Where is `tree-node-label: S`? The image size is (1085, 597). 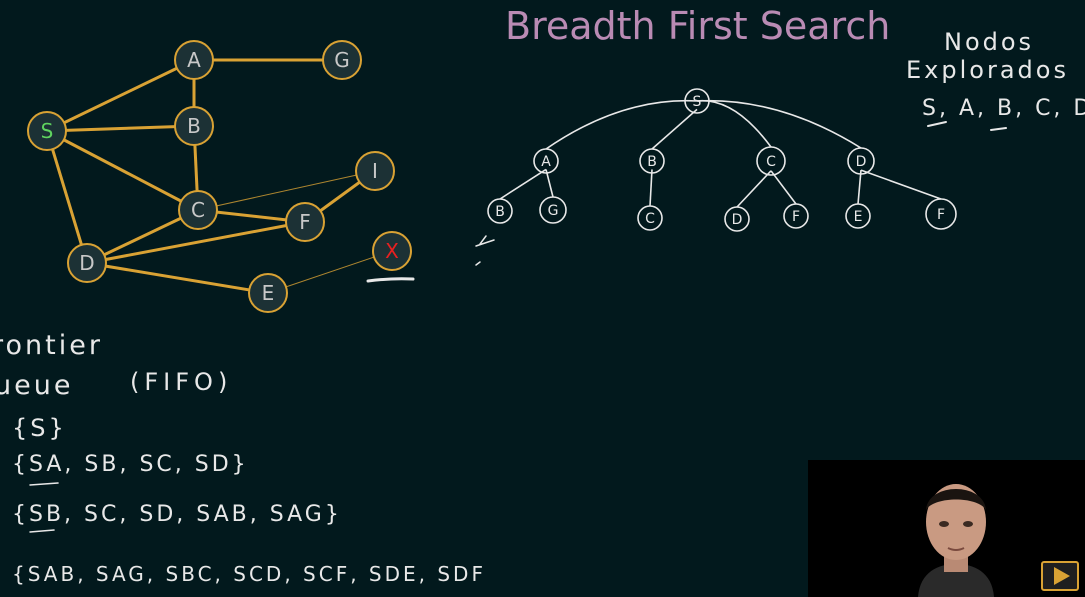
tree-node-label: S is located at coordinates (697, 102).